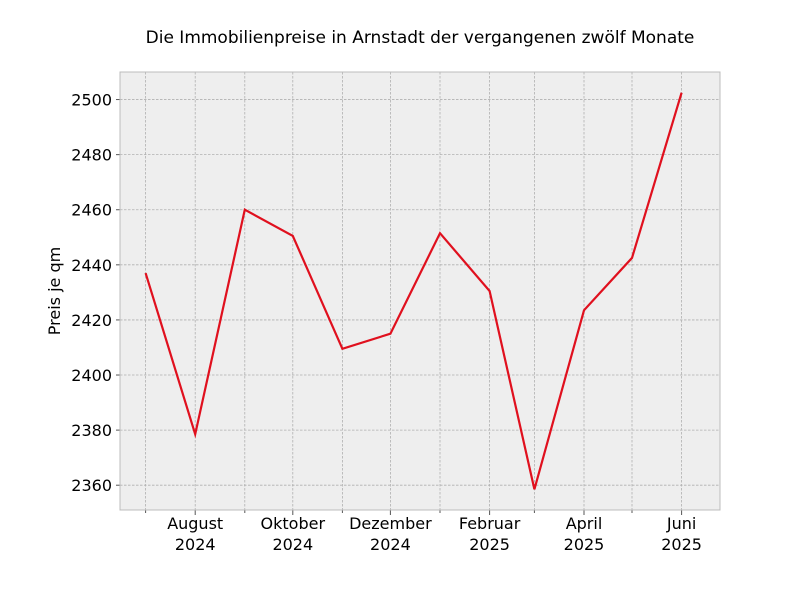  What do you see at coordinates (490, 523) in the screenshot?
I see `x-tick-label-month: Februar` at bounding box center [490, 523].